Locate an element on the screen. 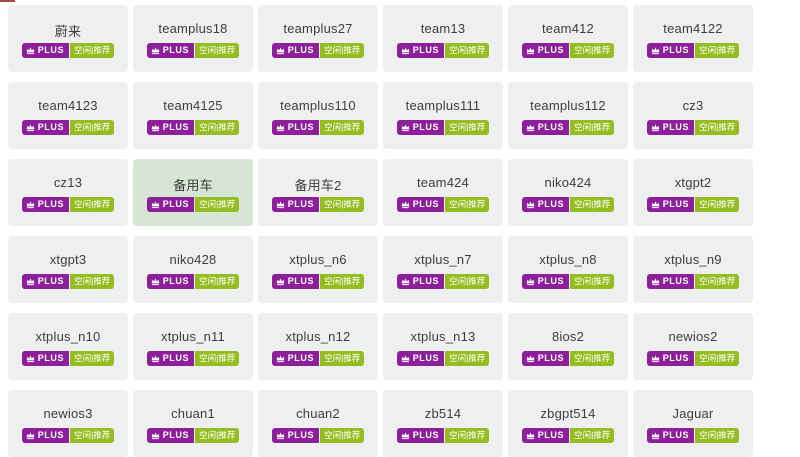 Image resolution: width=800 pixels, height=457 pixels. account-card: niko428 PLUS 空闲|推荐 is located at coordinates (193, 269).